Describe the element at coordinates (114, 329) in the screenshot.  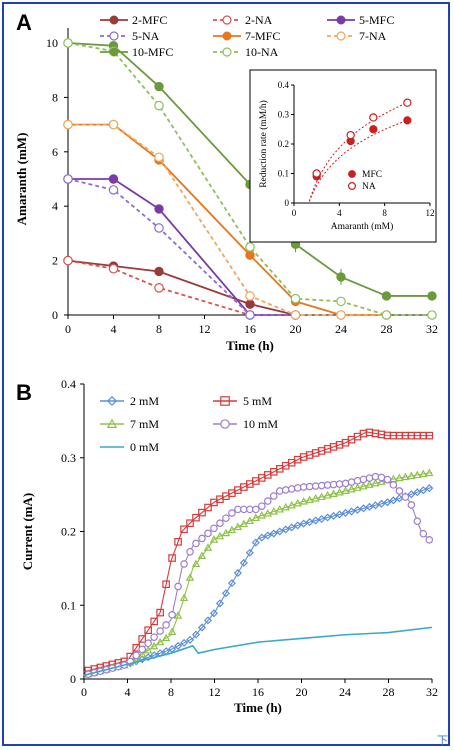
I see `panel-a-x-tick-label: 4` at that location.